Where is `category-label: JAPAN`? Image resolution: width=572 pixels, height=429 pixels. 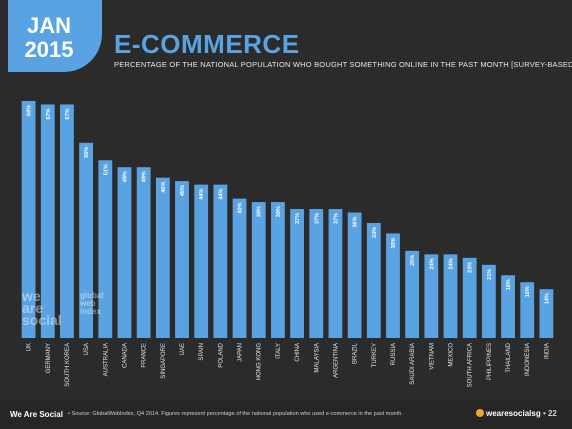 category-label: JAPAN is located at coordinates (241, 352).